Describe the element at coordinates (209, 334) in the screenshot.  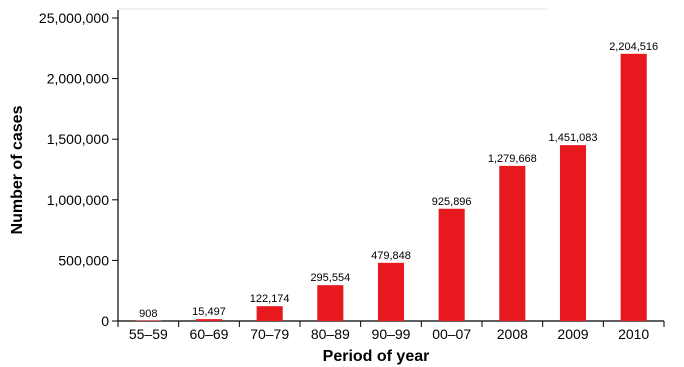
I see `x-tick-label: 60–69` at that location.